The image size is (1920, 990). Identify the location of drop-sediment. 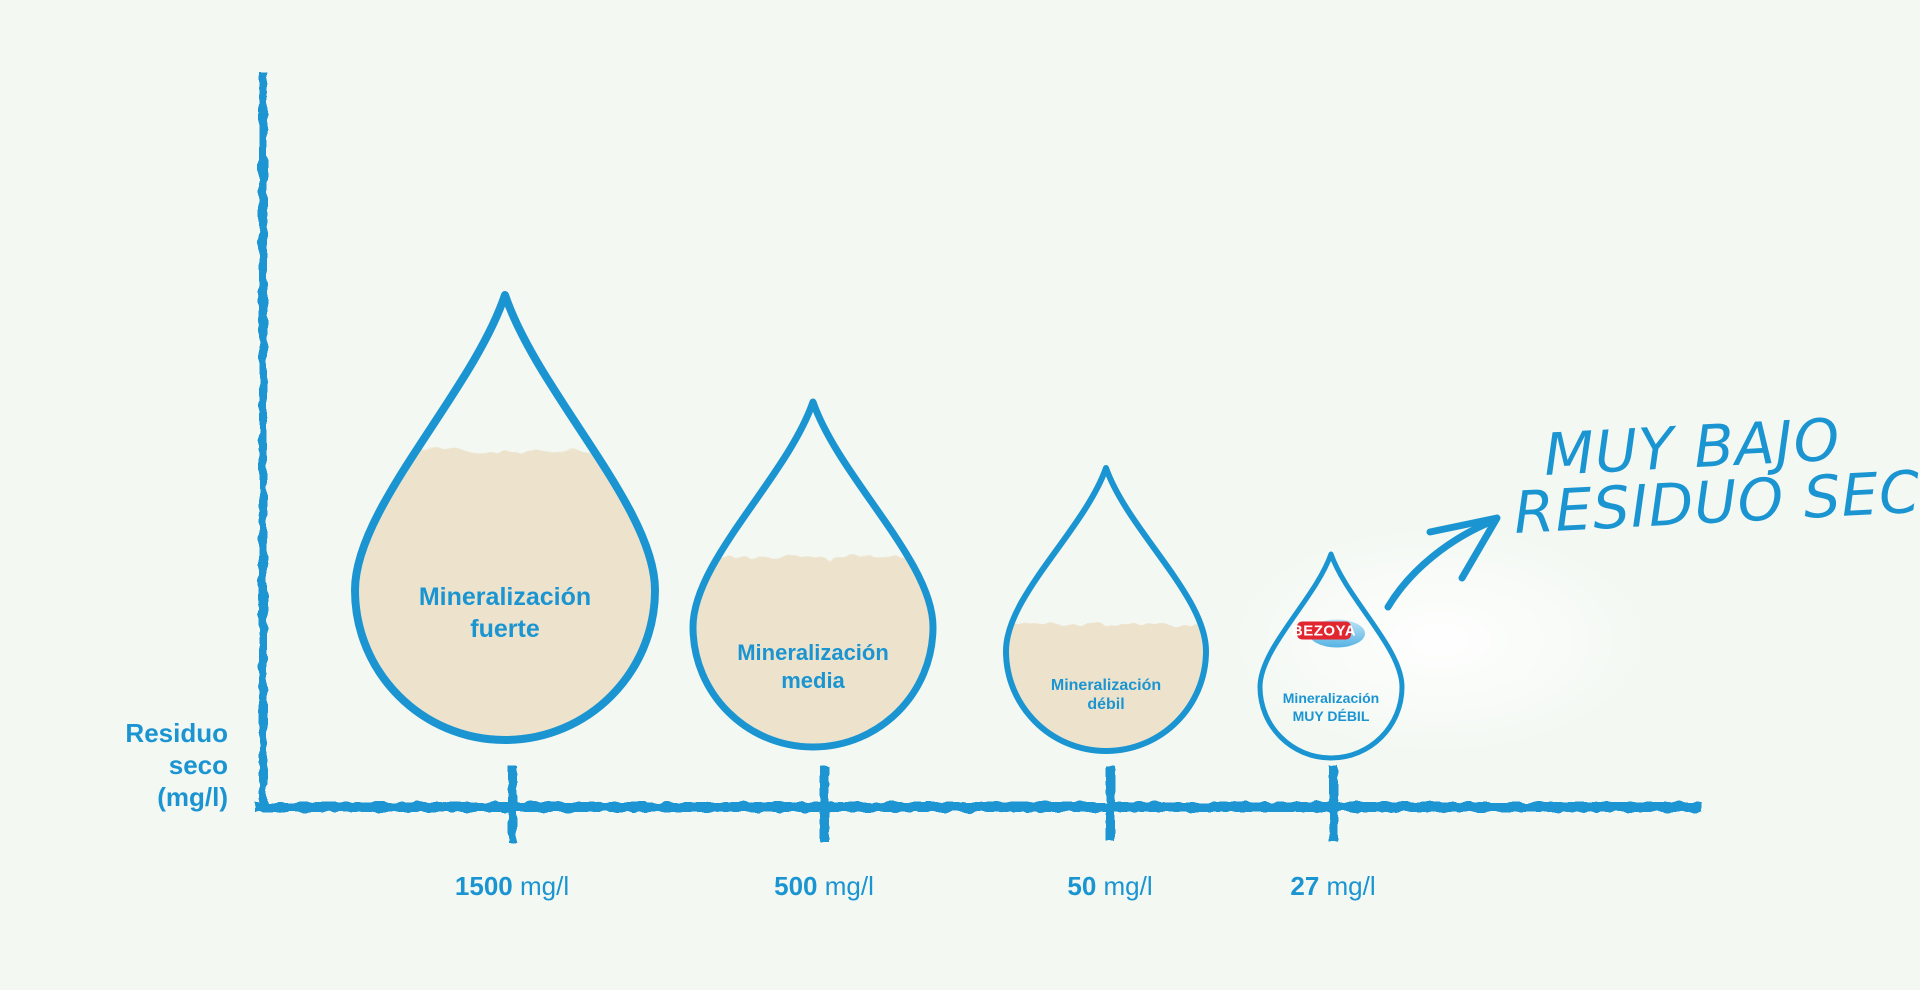
(505, 595).